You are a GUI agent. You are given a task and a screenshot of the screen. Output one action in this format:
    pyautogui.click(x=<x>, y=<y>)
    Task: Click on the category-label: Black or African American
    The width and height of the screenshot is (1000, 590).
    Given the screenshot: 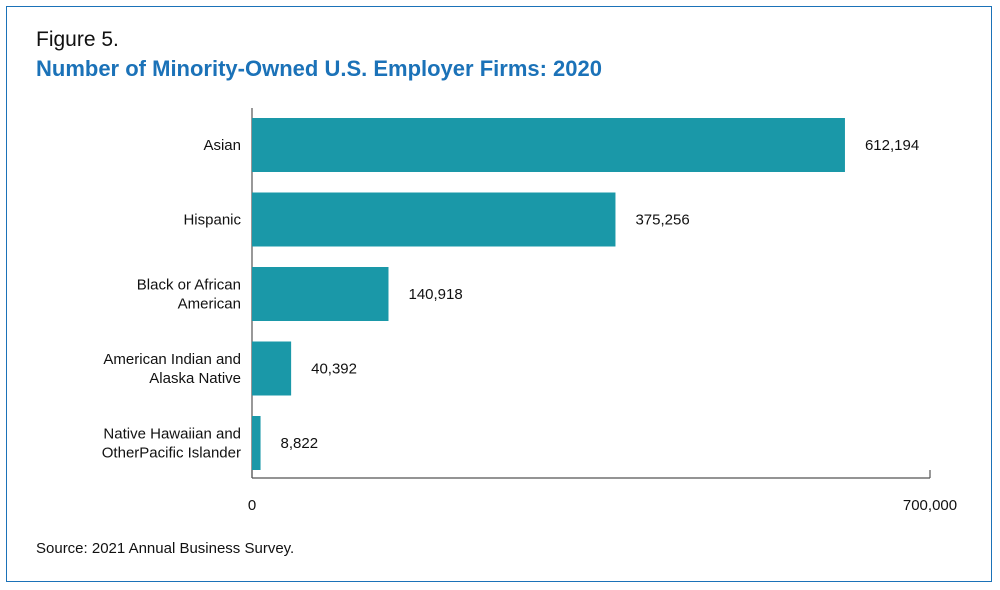 What is the action you would take?
    pyautogui.click(x=189, y=295)
    